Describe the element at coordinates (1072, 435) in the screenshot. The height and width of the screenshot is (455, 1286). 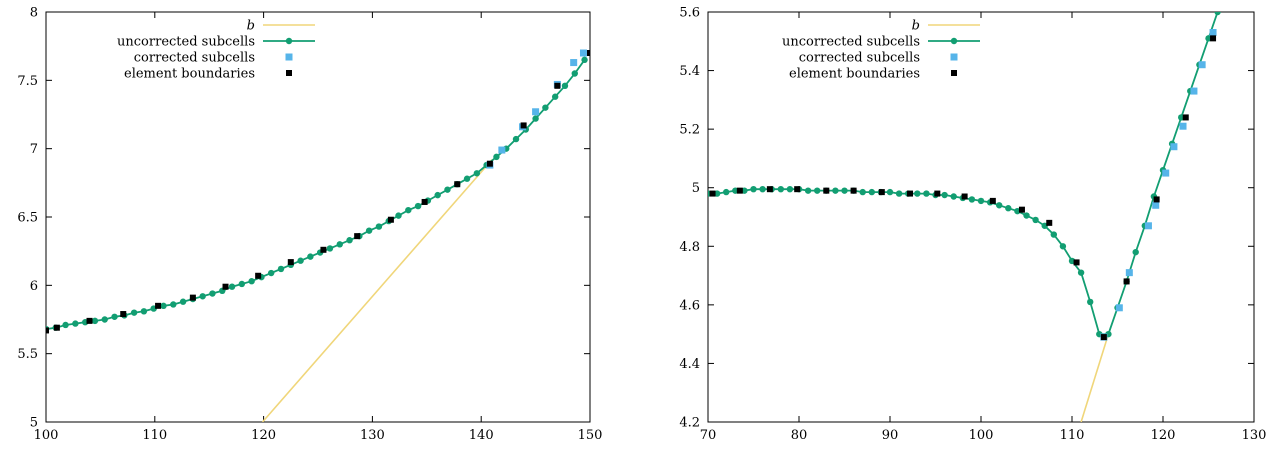
I see `x-tick-label: 110` at that location.